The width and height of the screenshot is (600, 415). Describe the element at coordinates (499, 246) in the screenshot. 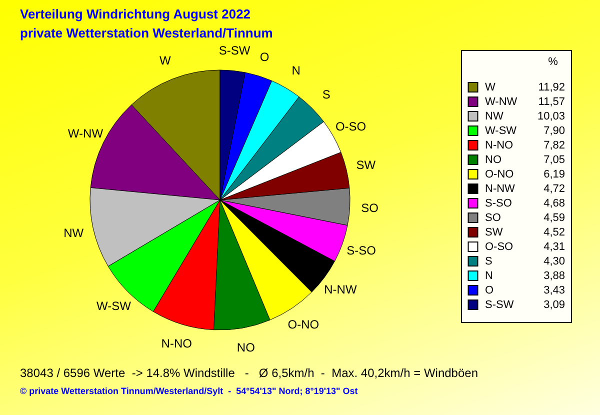

I see `legend-label: O-SO` at that location.